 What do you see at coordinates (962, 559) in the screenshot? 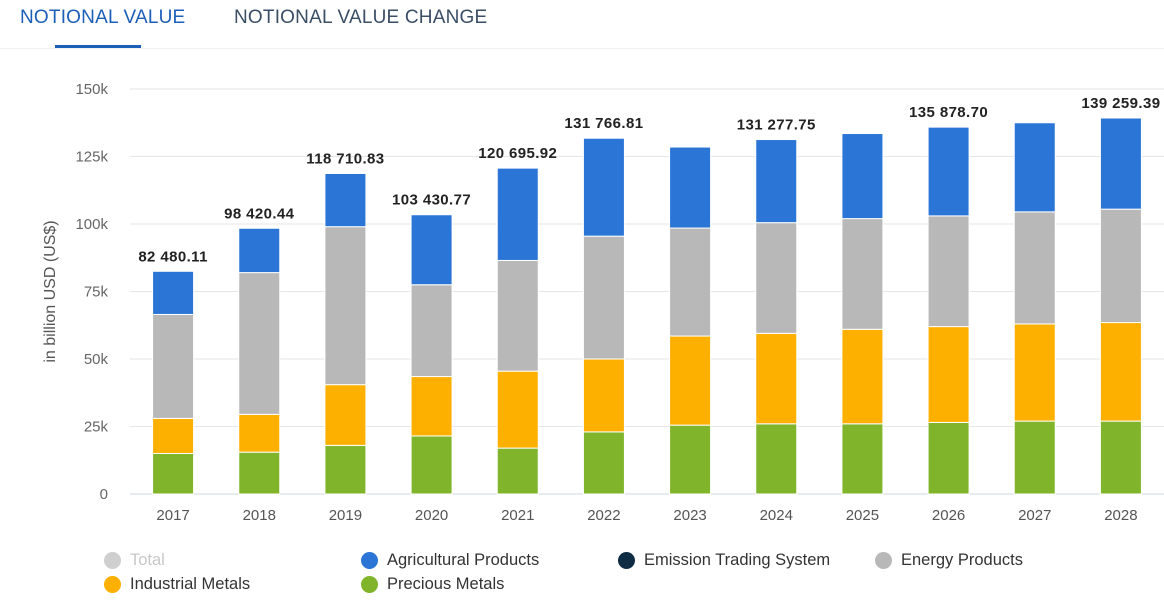
I see `legend-label-energy-products: Energy Products` at bounding box center [962, 559].